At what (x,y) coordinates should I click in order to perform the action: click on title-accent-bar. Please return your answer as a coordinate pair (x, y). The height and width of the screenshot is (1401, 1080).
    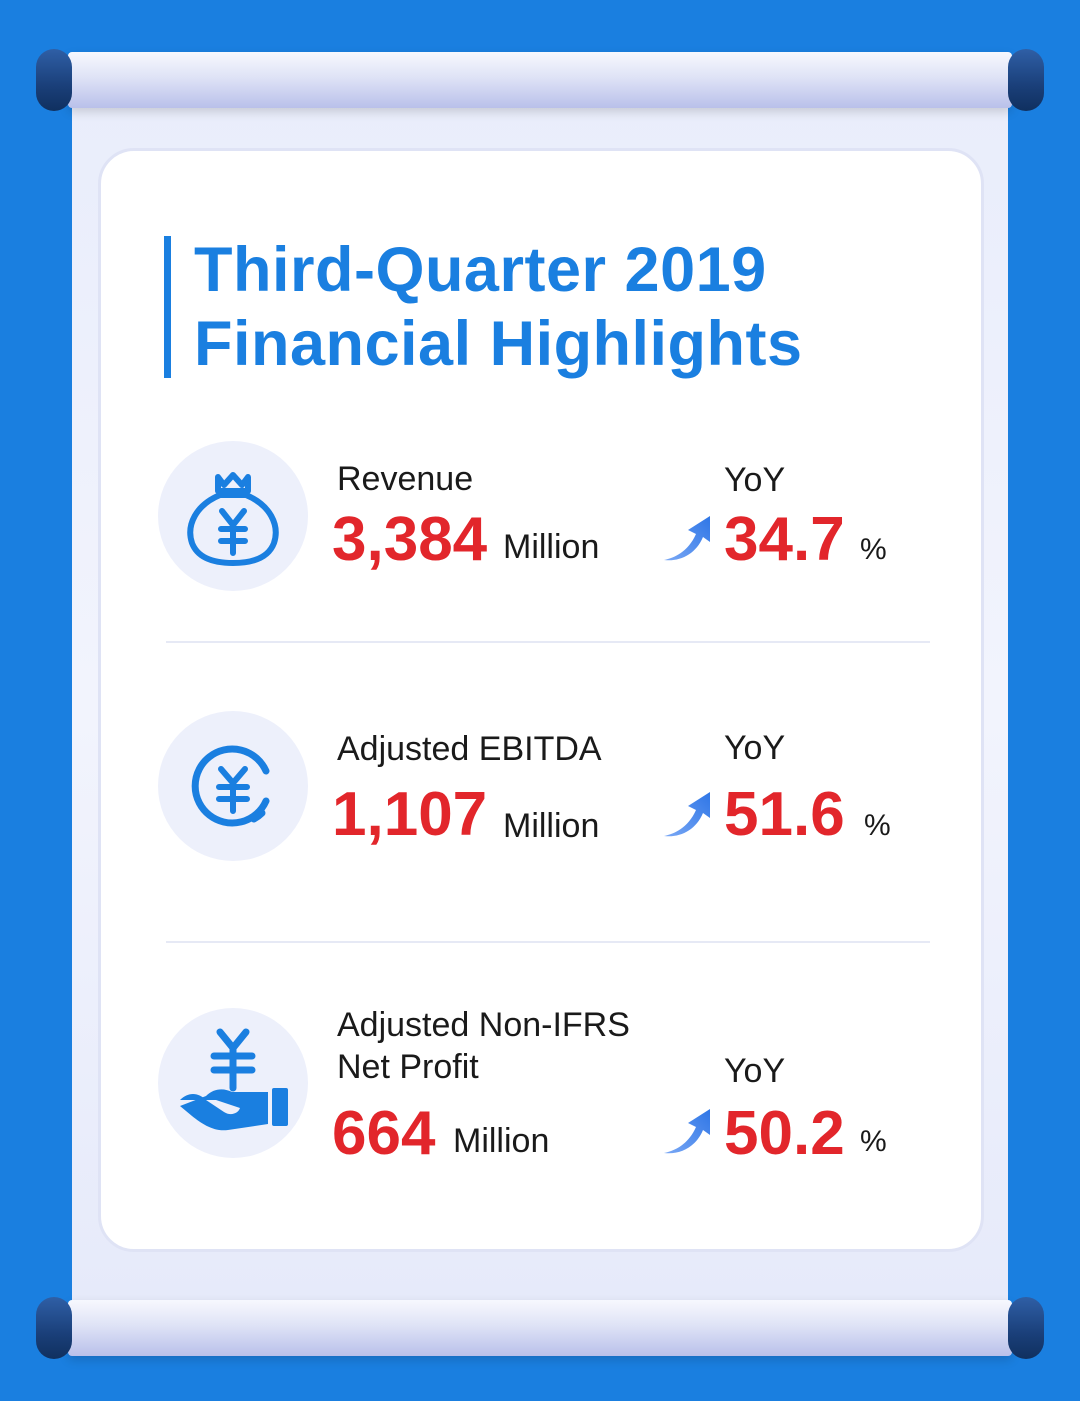
    Looking at the image, I should click on (167, 307).